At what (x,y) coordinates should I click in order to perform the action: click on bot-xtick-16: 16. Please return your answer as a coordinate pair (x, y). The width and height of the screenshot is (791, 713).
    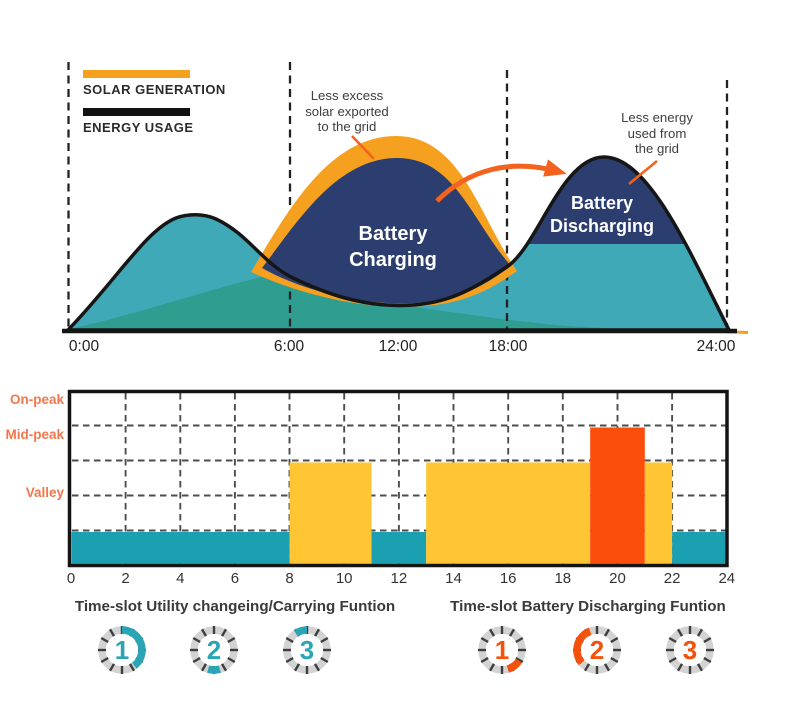
    Looking at the image, I should click on (508, 578).